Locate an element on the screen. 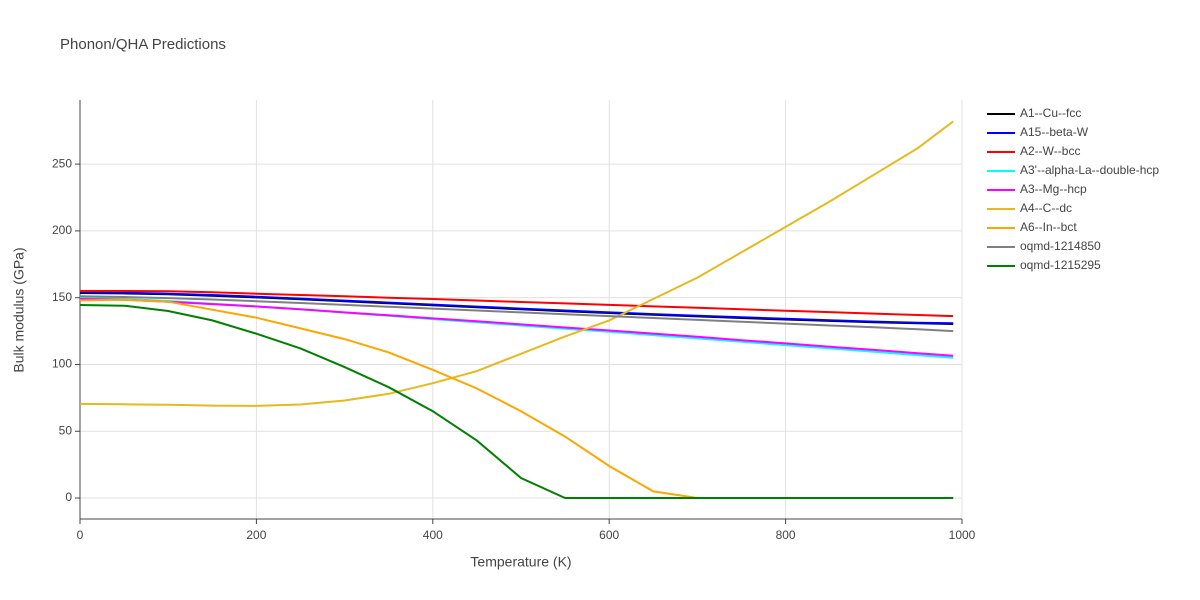  y-tick-label: 100 is located at coordinates (62, 364).